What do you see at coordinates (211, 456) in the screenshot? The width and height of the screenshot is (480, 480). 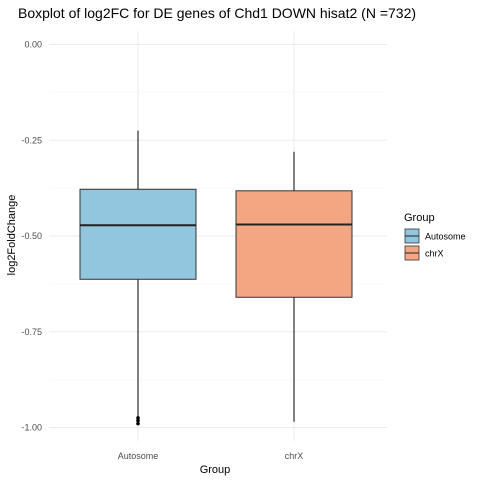 I see `x-axis-ticks: Autosome chrX` at bounding box center [211, 456].